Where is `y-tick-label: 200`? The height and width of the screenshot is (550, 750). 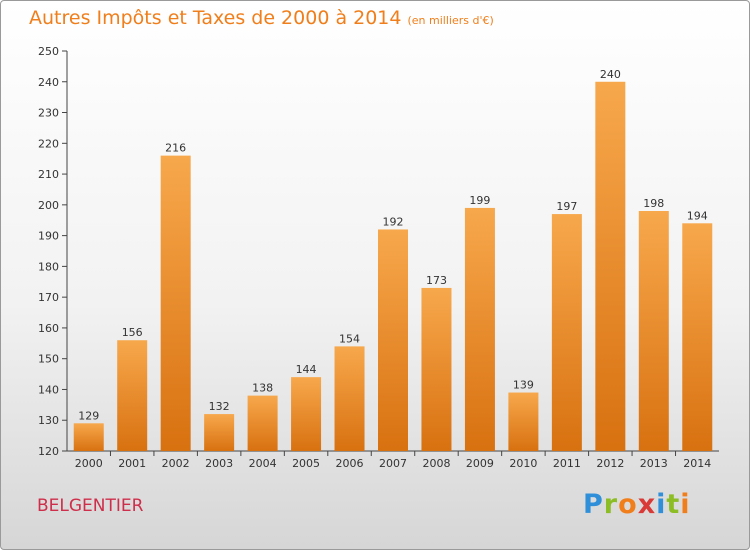
y-tick-label: 200 is located at coordinates (48, 205).